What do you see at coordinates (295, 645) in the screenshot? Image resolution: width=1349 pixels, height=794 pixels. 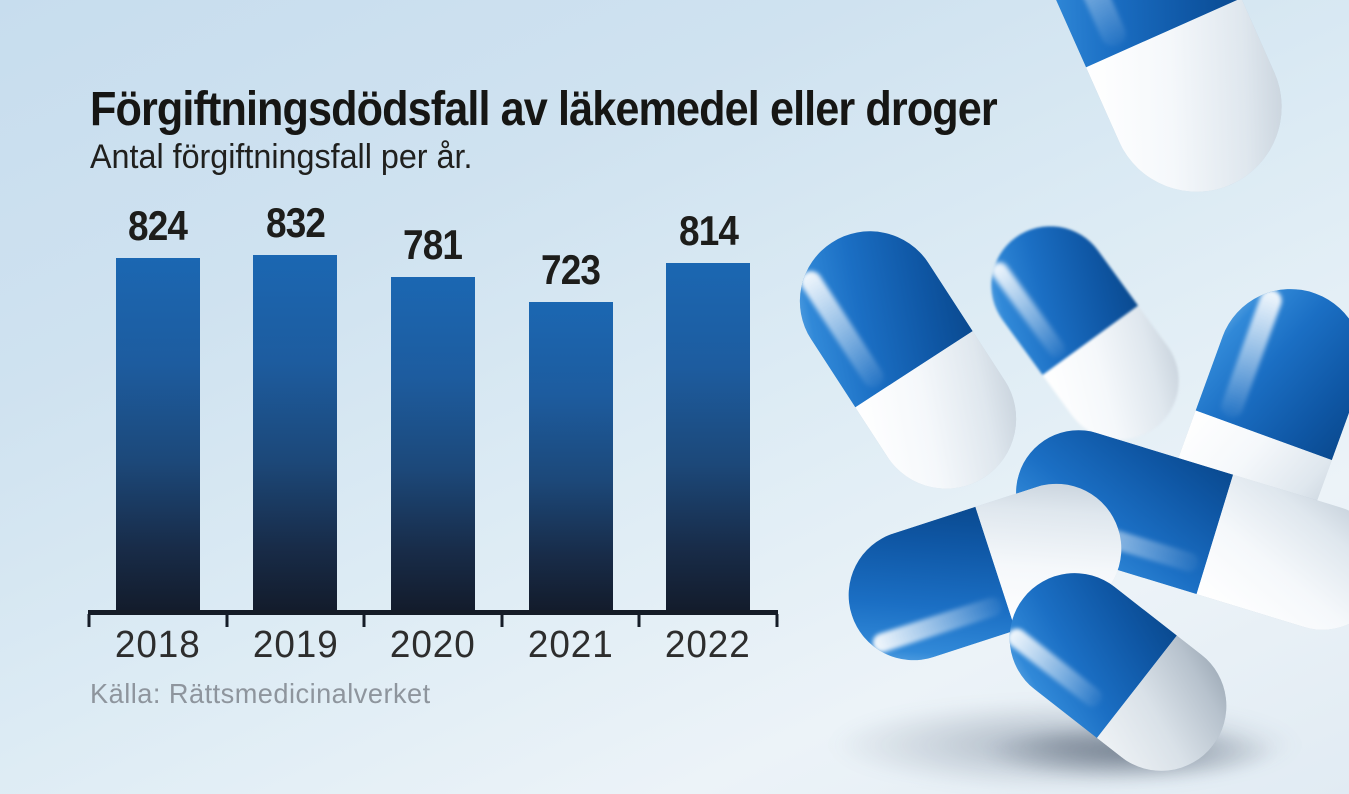 I see `x-tick-label: 2019` at bounding box center [295, 645].